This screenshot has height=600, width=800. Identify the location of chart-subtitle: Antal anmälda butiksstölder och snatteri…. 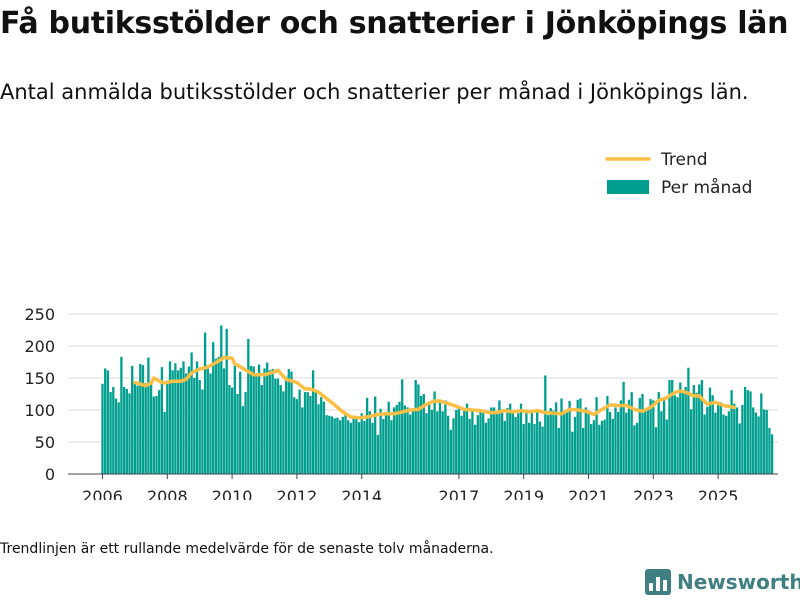
(374, 92).